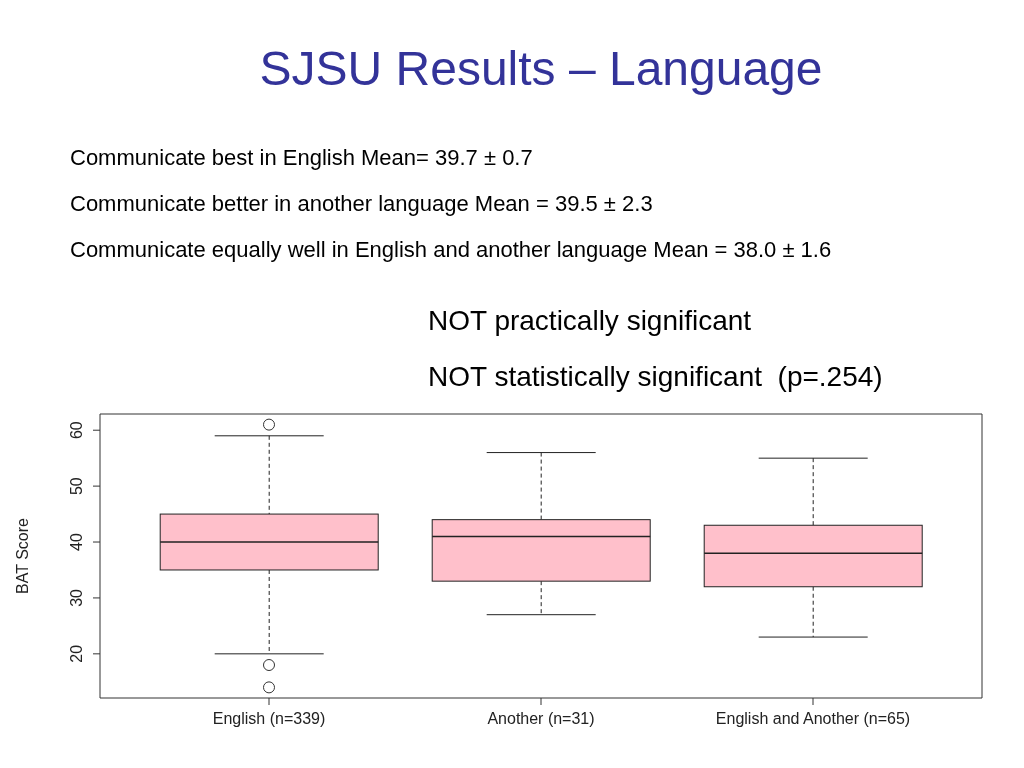 Image resolution: width=1024 pixels, height=768 pixels. I want to click on text: Communicate better in another language Mean = 39.5 ± 2.3, so click(361, 204).